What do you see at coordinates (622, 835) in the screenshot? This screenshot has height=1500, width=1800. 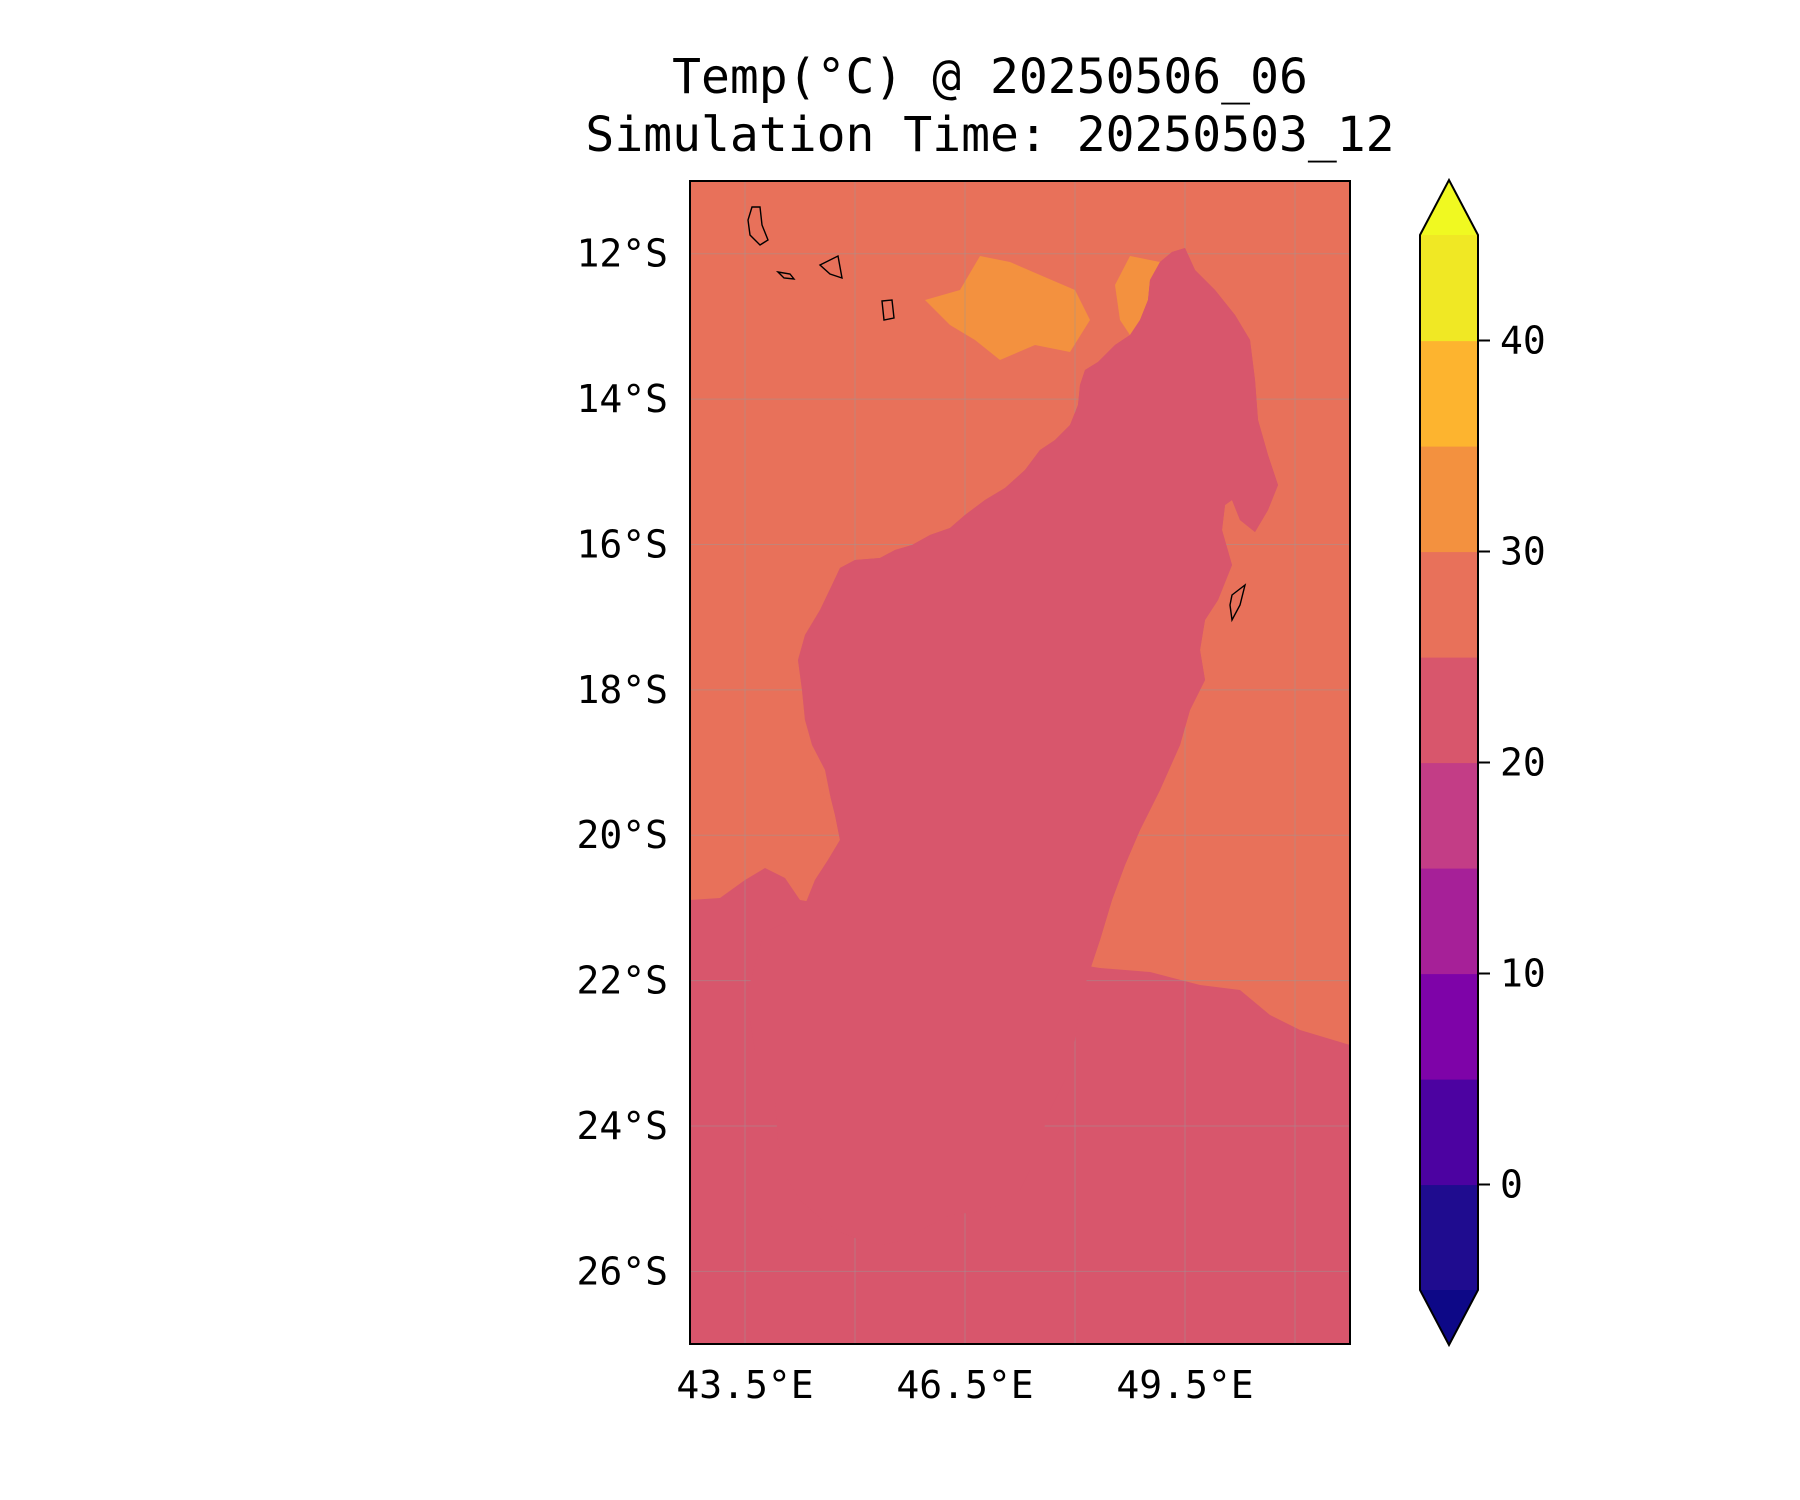 I see `lat-tick-label: 20°S` at bounding box center [622, 835].